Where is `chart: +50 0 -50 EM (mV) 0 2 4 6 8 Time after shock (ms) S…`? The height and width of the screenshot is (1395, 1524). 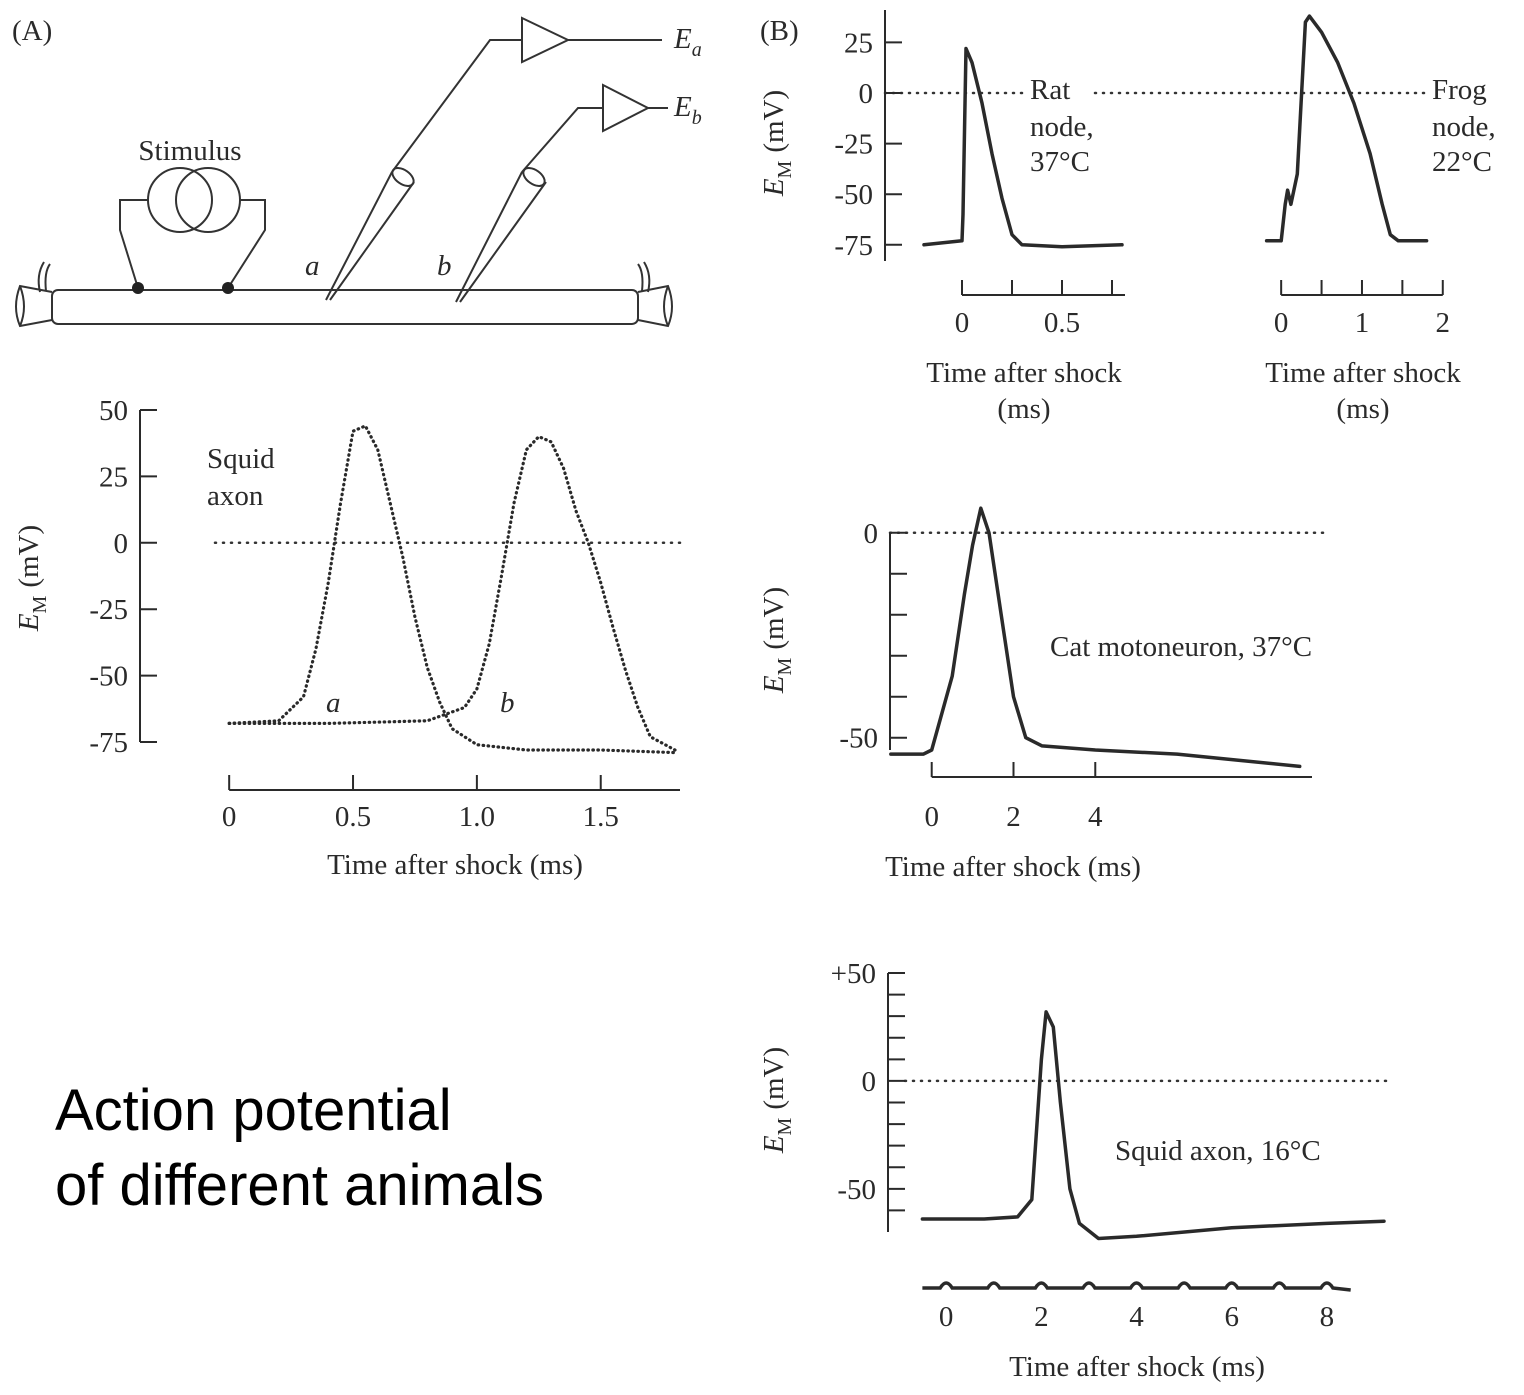 chart: +50 0 -50 EM (mV) 0 2 4 6 8 Time after shock (ms) S… is located at coordinates (1075, 1170).